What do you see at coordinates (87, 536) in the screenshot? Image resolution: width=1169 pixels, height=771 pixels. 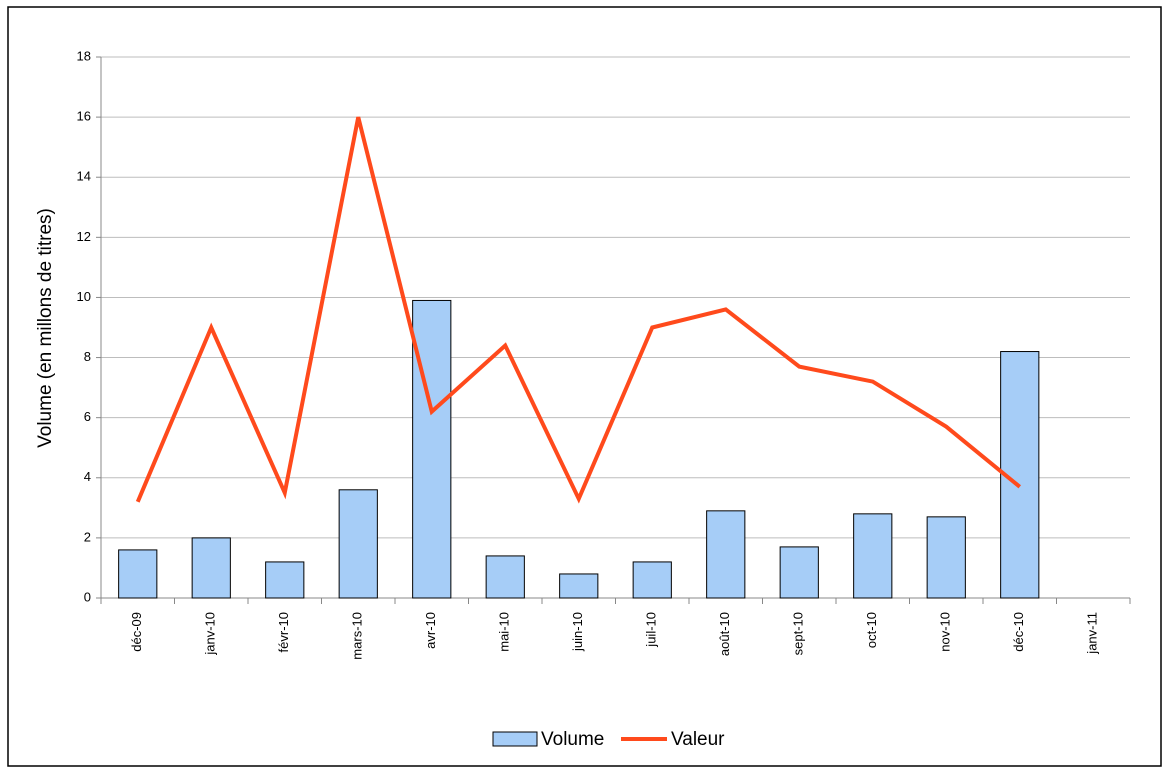 I see `y-tick-label: 2` at bounding box center [87, 536].